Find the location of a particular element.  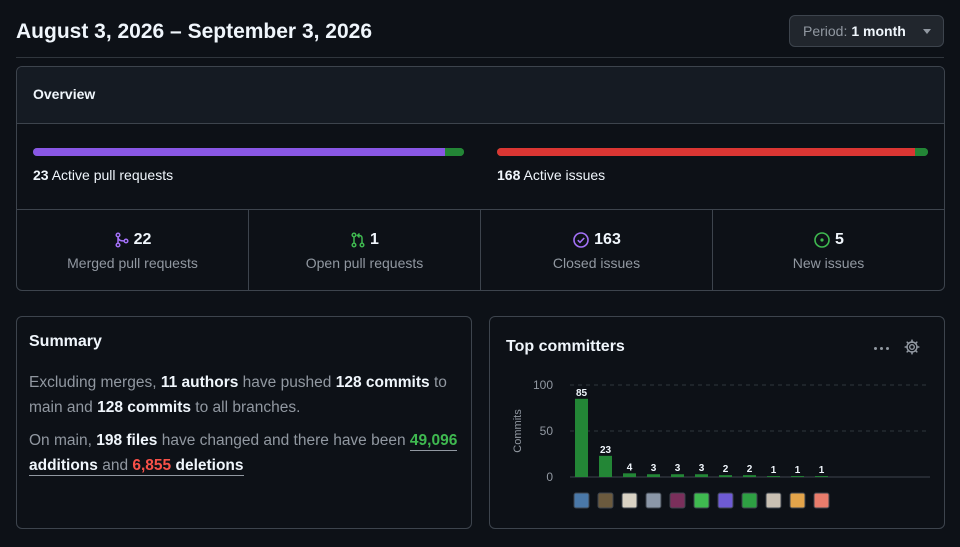

new-issues-label: New issues is located at coordinates (828, 263).